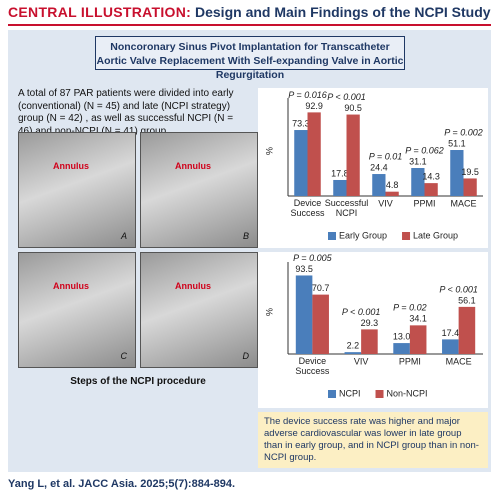 This screenshot has height=500, width=499. I want to click on header-rule, so click(249, 25).